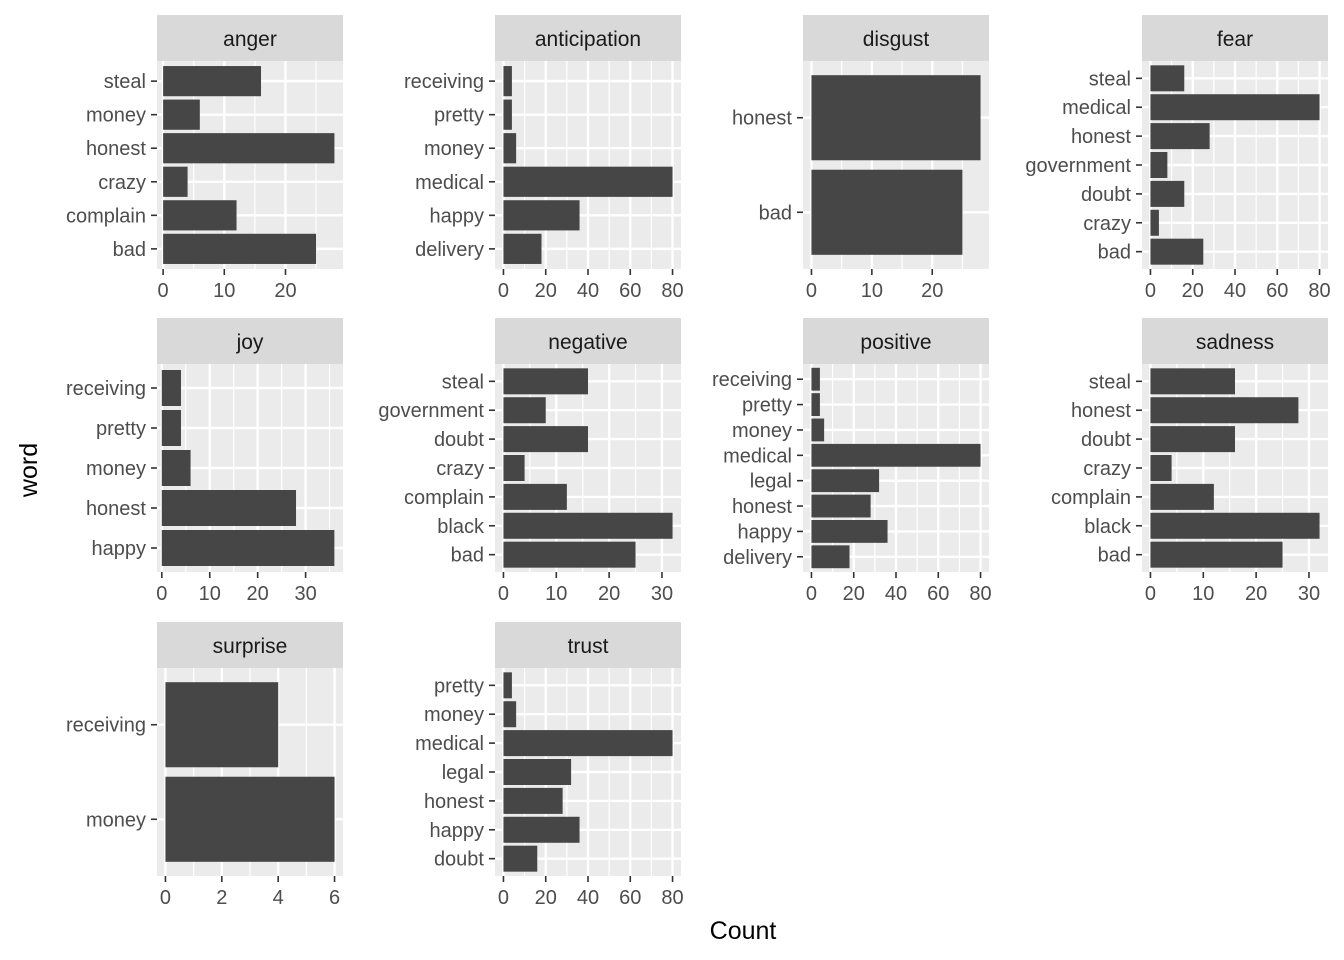 Image resolution: width=1344 pixels, height=960 pixels. Describe the element at coordinates (662, 594) in the screenshot. I see `x-tick-label: 30` at that location.